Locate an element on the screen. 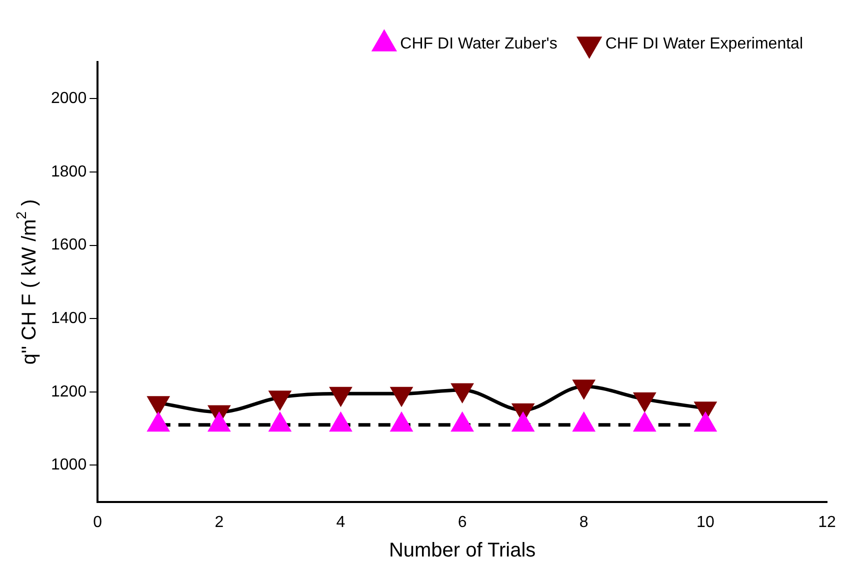  y-tick-label: 2000 is located at coordinates (69, 99).